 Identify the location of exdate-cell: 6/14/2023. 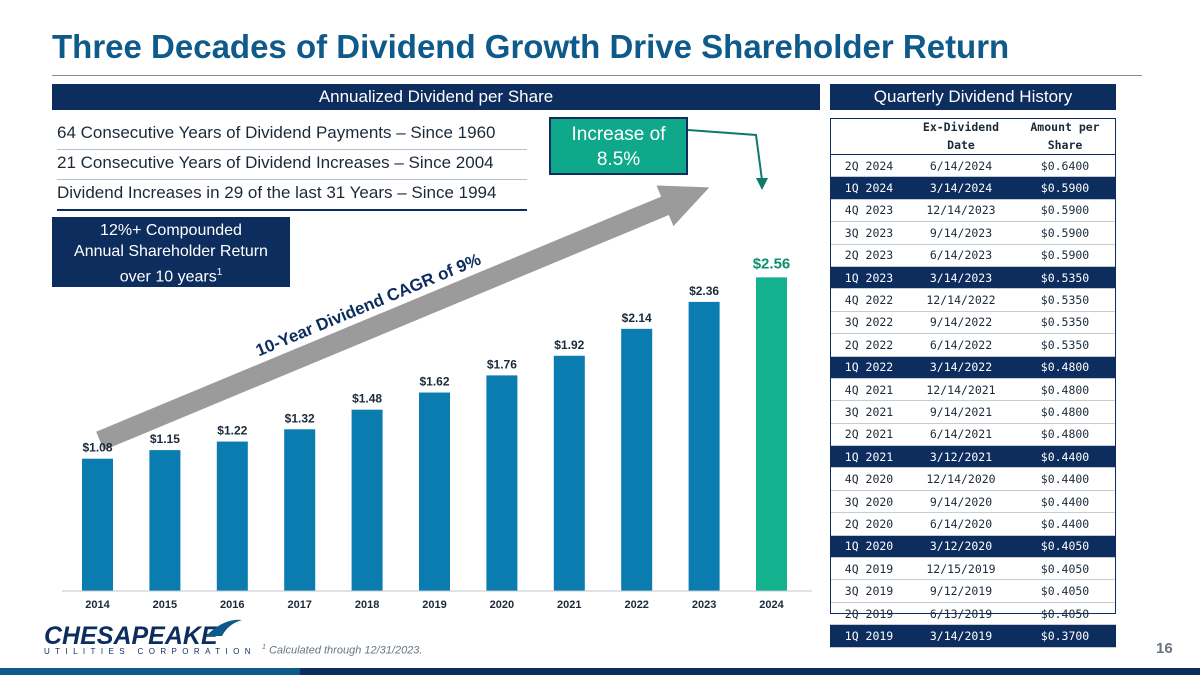
(961, 255).